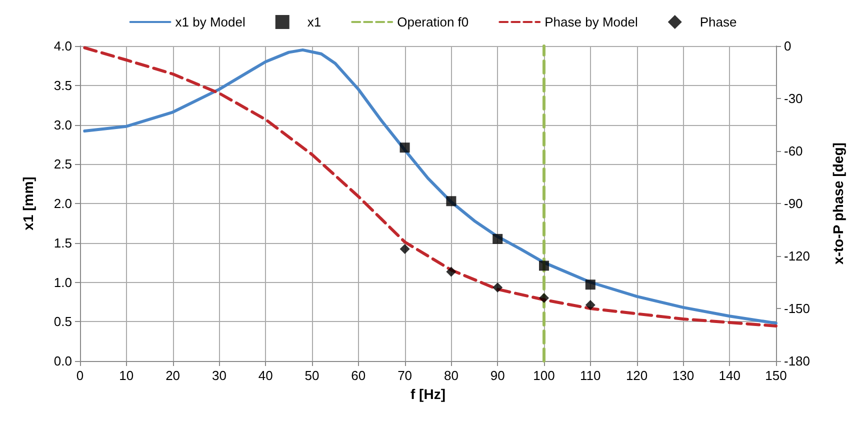 The width and height of the screenshot is (866, 426). What do you see at coordinates (428, 394) in the screenshot?
I see `x-axis-title: f [Hz]` at bounding box center [428, 394].